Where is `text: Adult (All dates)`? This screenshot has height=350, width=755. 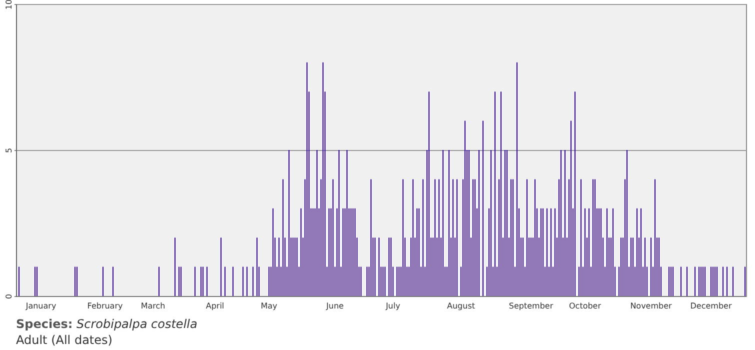
text: Adult (All dates) is located at coordinates (65, 340).